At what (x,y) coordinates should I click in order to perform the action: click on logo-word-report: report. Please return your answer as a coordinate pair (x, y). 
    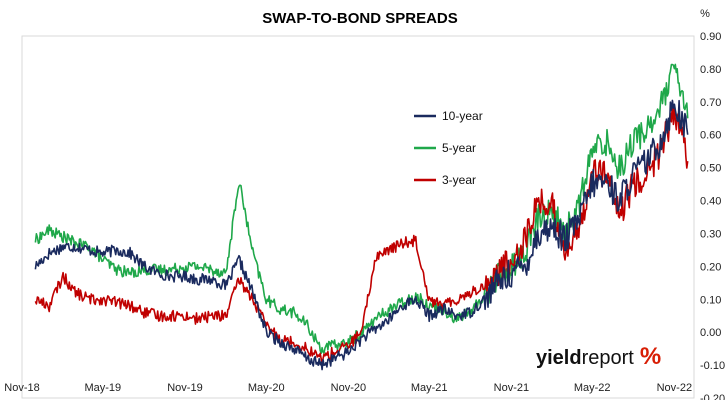
    Looking at the image, I should click on (608, 358).